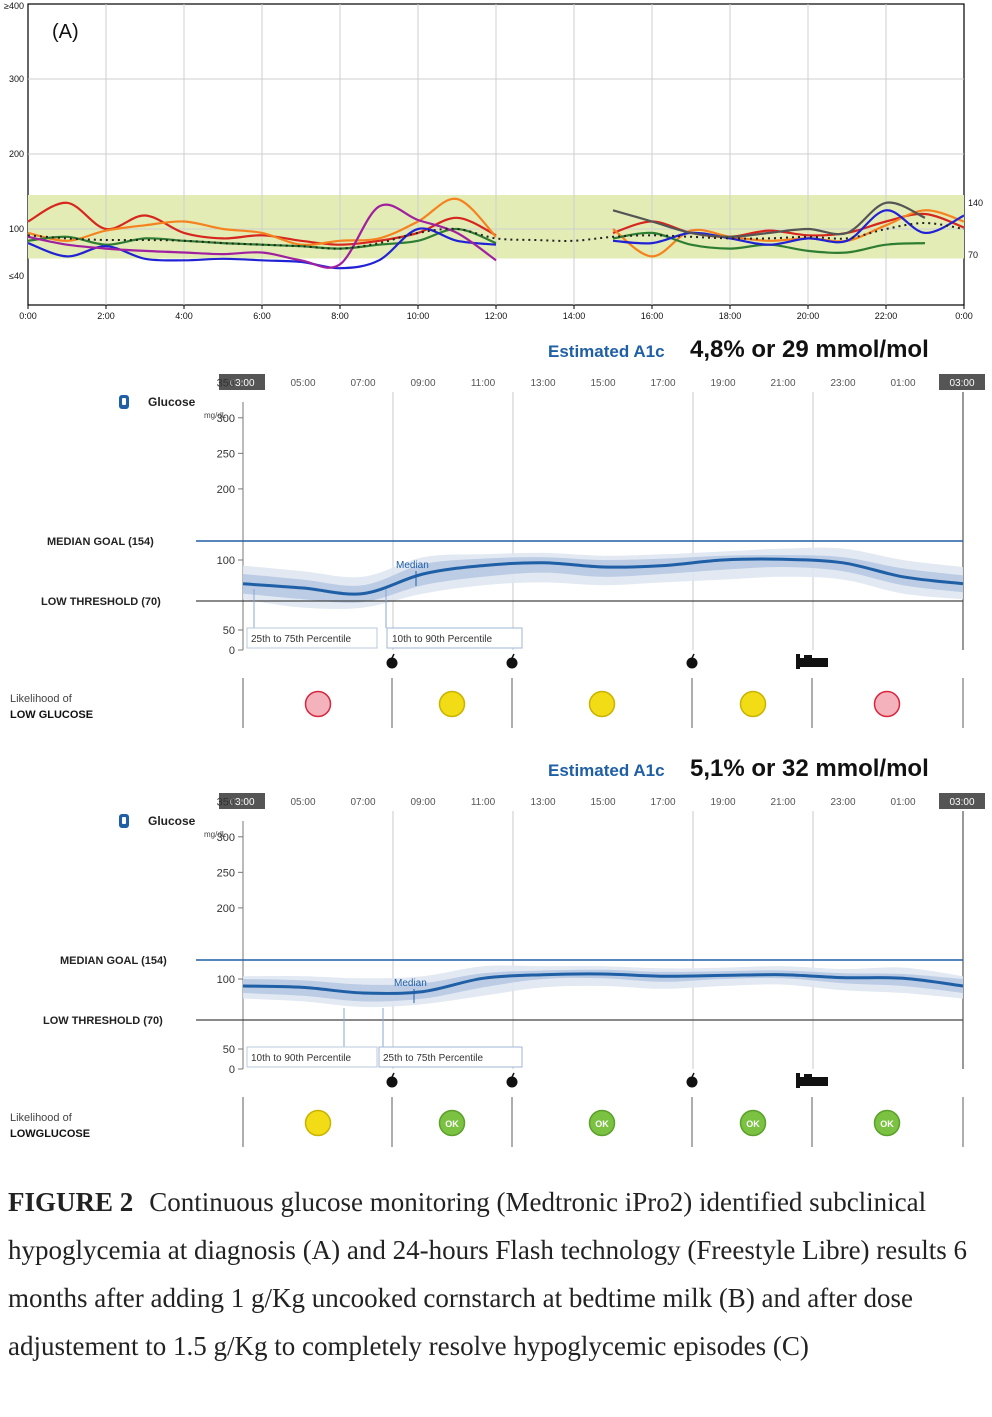 Image resolution: width=992 pixels, height=1417 pixels. Describe the element at coordinates (301, 639) in the screenshot. I see `legend-box-left-text-b: 25th to 75th Percentile` at that location.